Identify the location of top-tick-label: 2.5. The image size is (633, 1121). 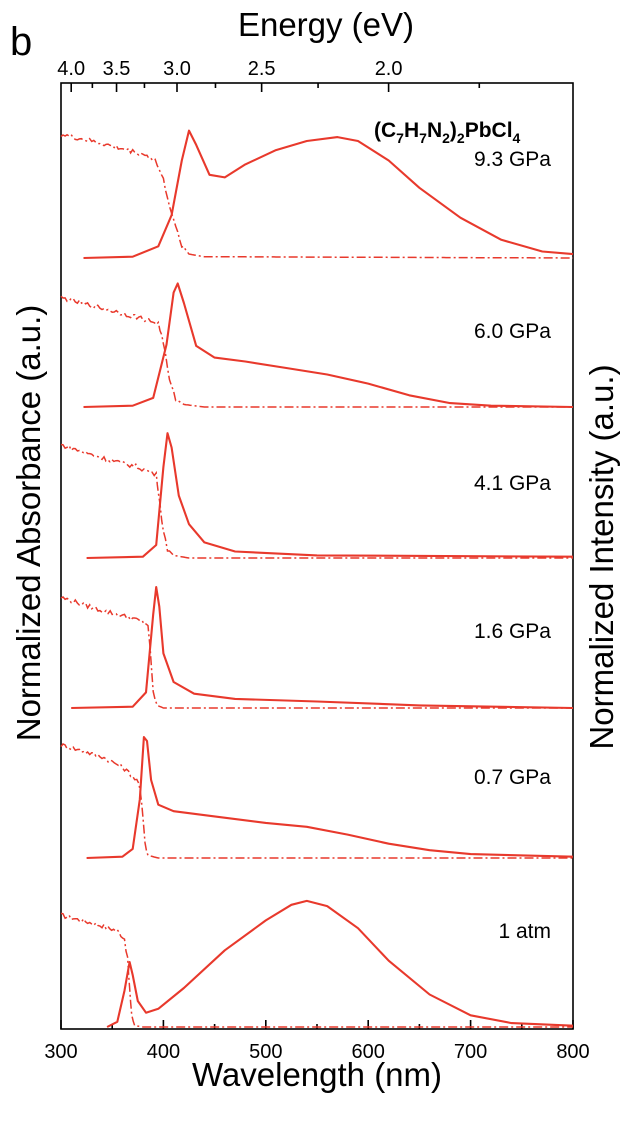
(262, 69).